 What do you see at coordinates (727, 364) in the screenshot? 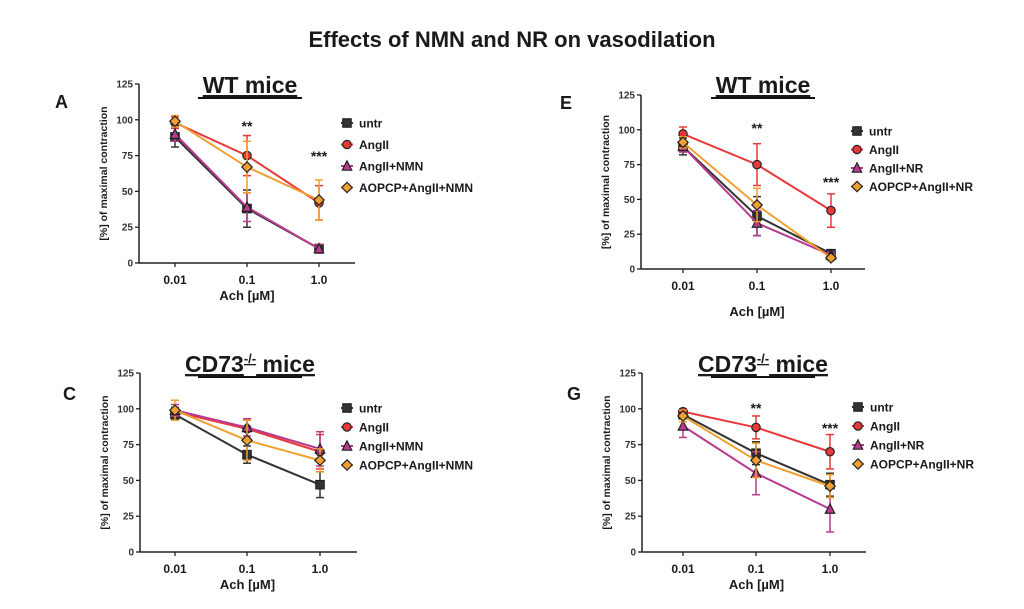
I see `panel-title-text: CD73` at bounding box center [727, 364].